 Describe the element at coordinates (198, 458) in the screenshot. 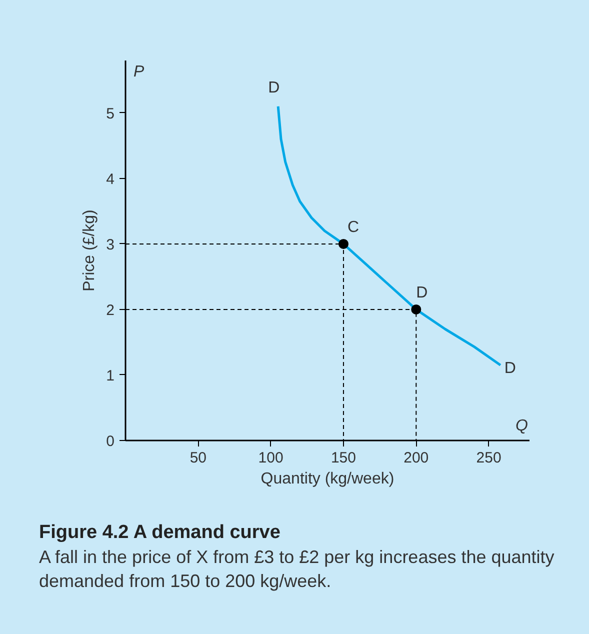

I see `x-tick-label: 50` at that location.